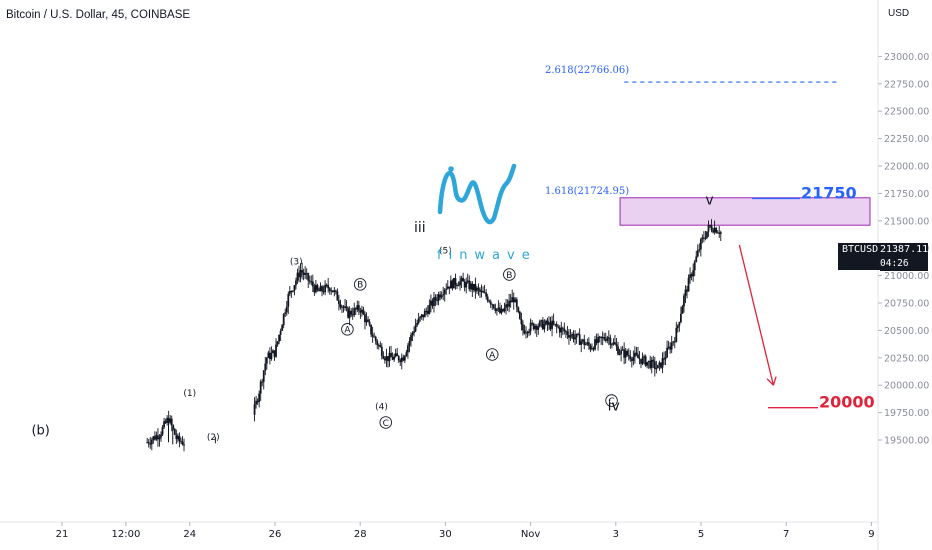  I want to click on logo-dot, so click(451, 169).